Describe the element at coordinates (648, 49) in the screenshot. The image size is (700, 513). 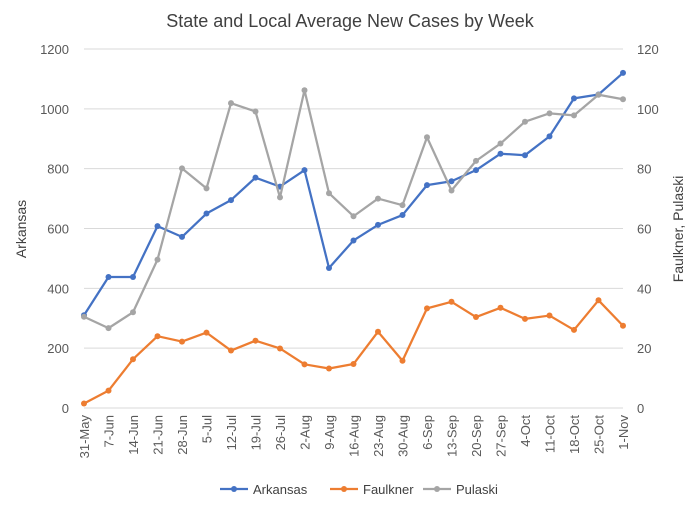
I see `right-y-tick-label: 120` at that location.